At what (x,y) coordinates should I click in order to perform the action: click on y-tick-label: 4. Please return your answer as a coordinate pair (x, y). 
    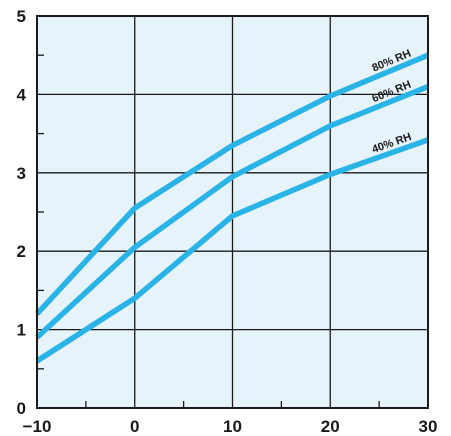
    Looking at the image, I should click on (22, 94).